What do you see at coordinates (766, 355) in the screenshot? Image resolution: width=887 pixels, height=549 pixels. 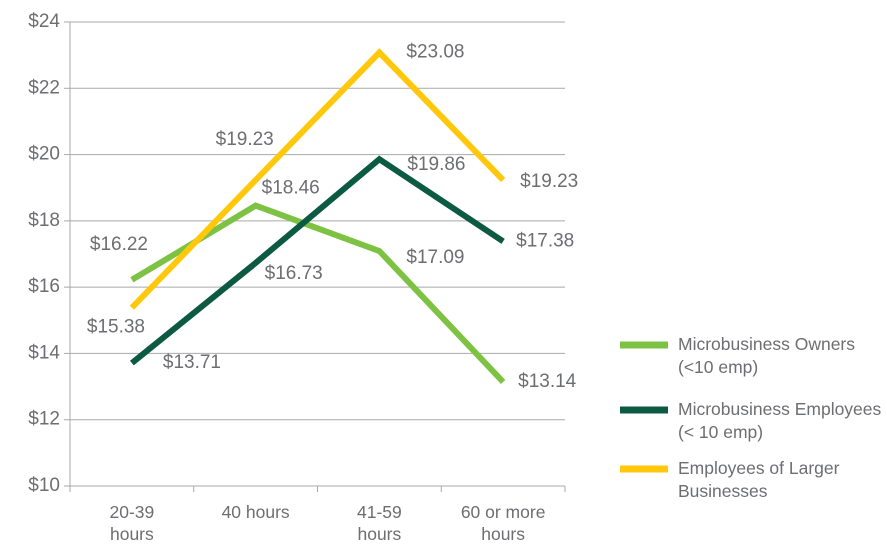 I see `legend-label: Microbusiness Owners (<10 emp)` at bounding box center [766, 355].